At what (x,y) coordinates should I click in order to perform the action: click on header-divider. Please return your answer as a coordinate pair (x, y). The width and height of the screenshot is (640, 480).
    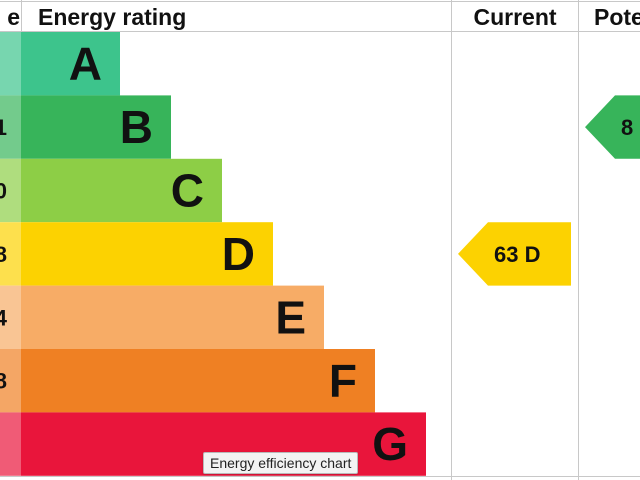
    Looking at the image, I should click on (320, 31).